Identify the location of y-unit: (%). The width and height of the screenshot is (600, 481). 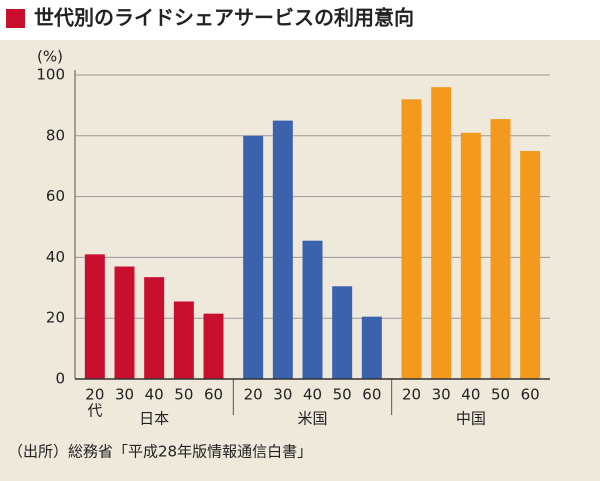
(50, 57).